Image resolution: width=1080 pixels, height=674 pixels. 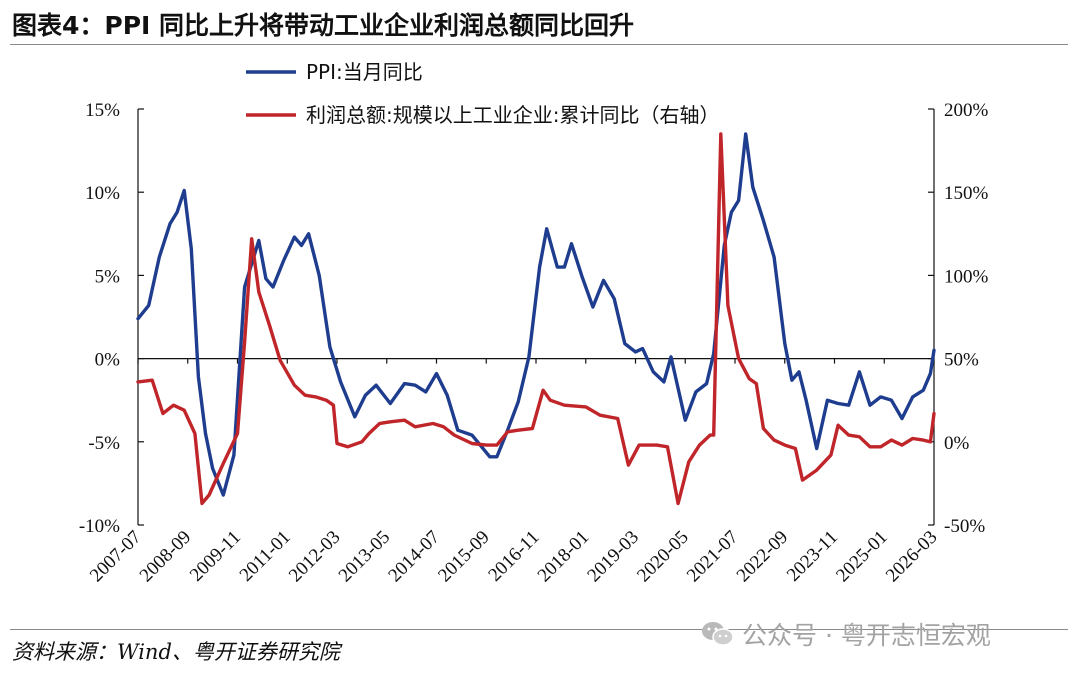 What do you see at coordinates (108, 276) in the screenshot?
I see `left-tick-label: 5%` at bounding box center [108, 276].